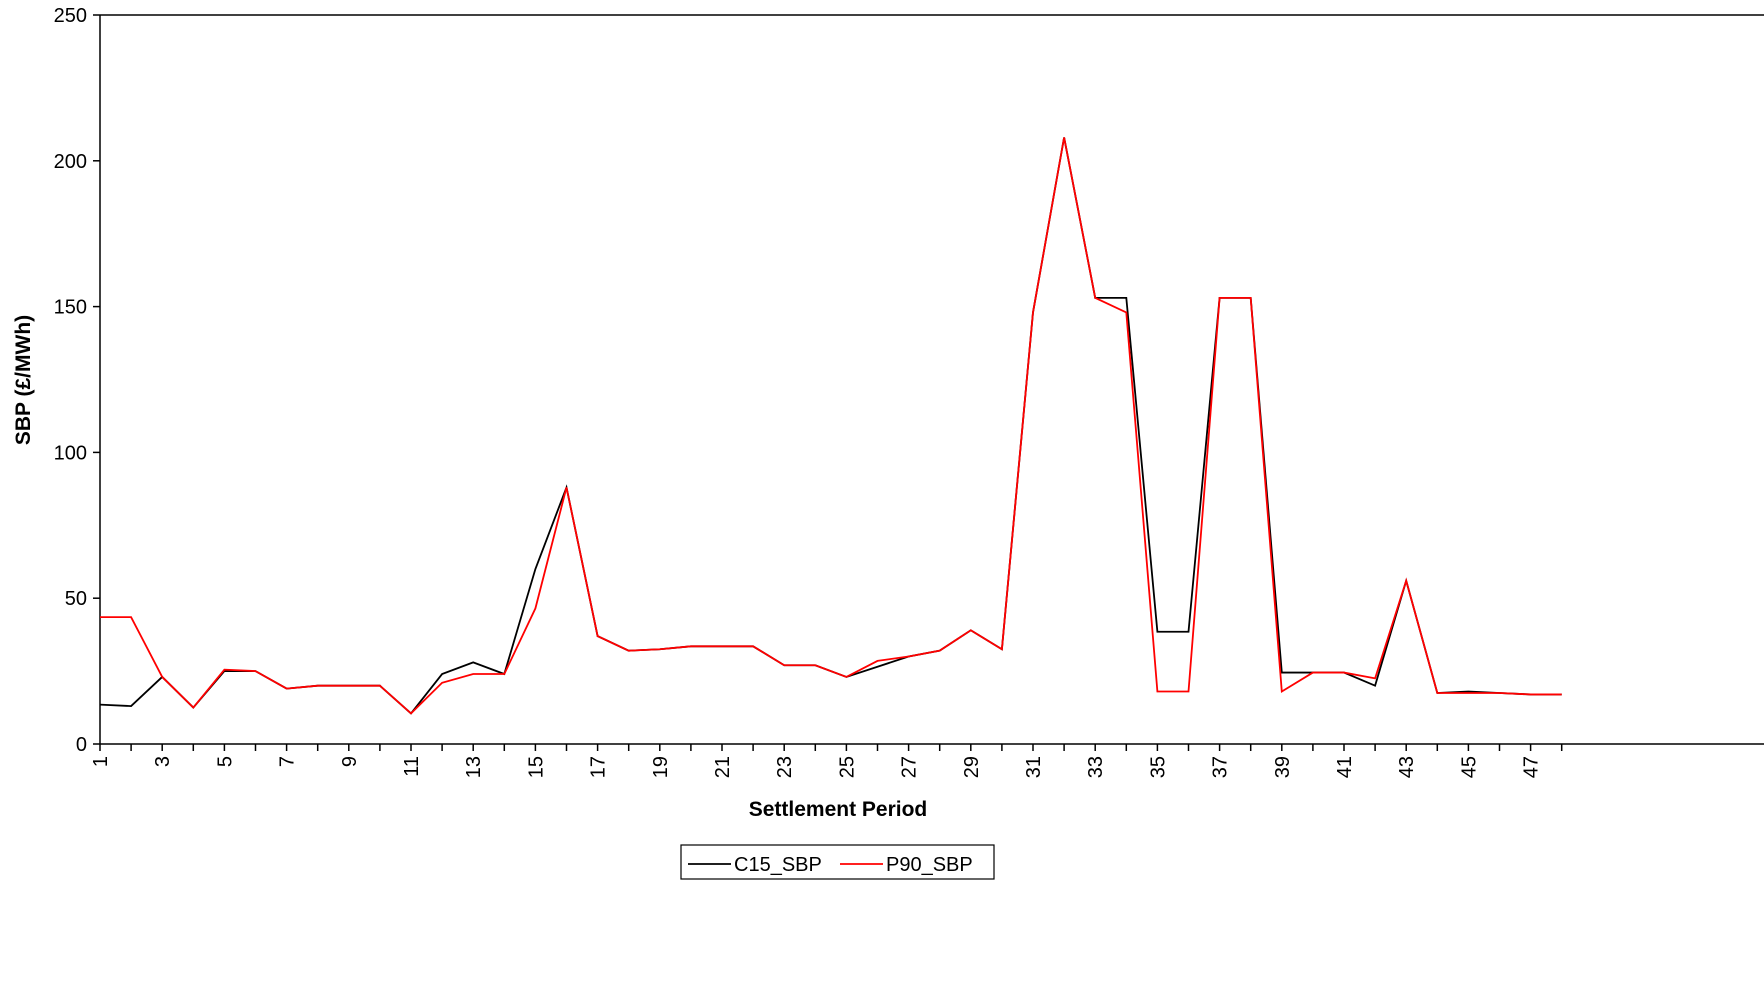 Image resolution: width=1764 pixels, height=990 pixels. Describe the element at coordinates (847, 767) in the screenshot. I see `x-tick-label: 25` at that location.